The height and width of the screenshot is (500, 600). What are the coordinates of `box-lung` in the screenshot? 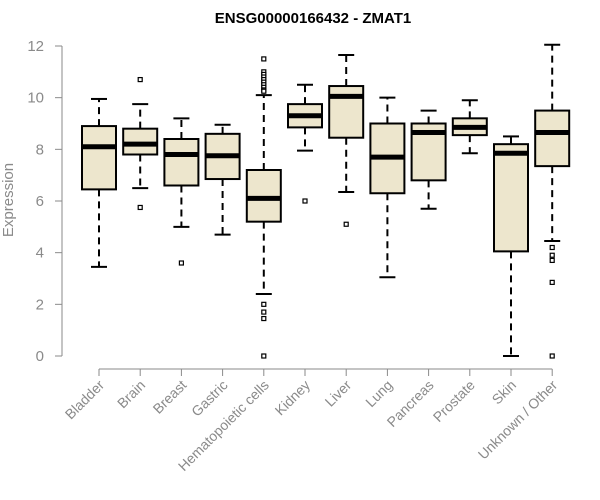 It's located at (387, 187).